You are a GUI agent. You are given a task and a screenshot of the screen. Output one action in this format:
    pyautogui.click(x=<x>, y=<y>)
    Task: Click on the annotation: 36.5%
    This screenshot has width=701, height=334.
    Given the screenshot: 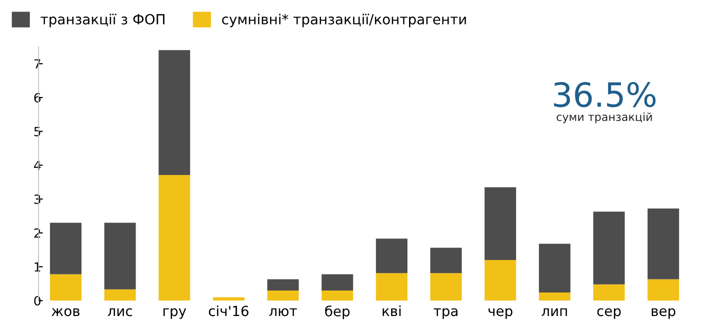 What is the action you would take?
    pyautogui.click(x=605, y=95)
    